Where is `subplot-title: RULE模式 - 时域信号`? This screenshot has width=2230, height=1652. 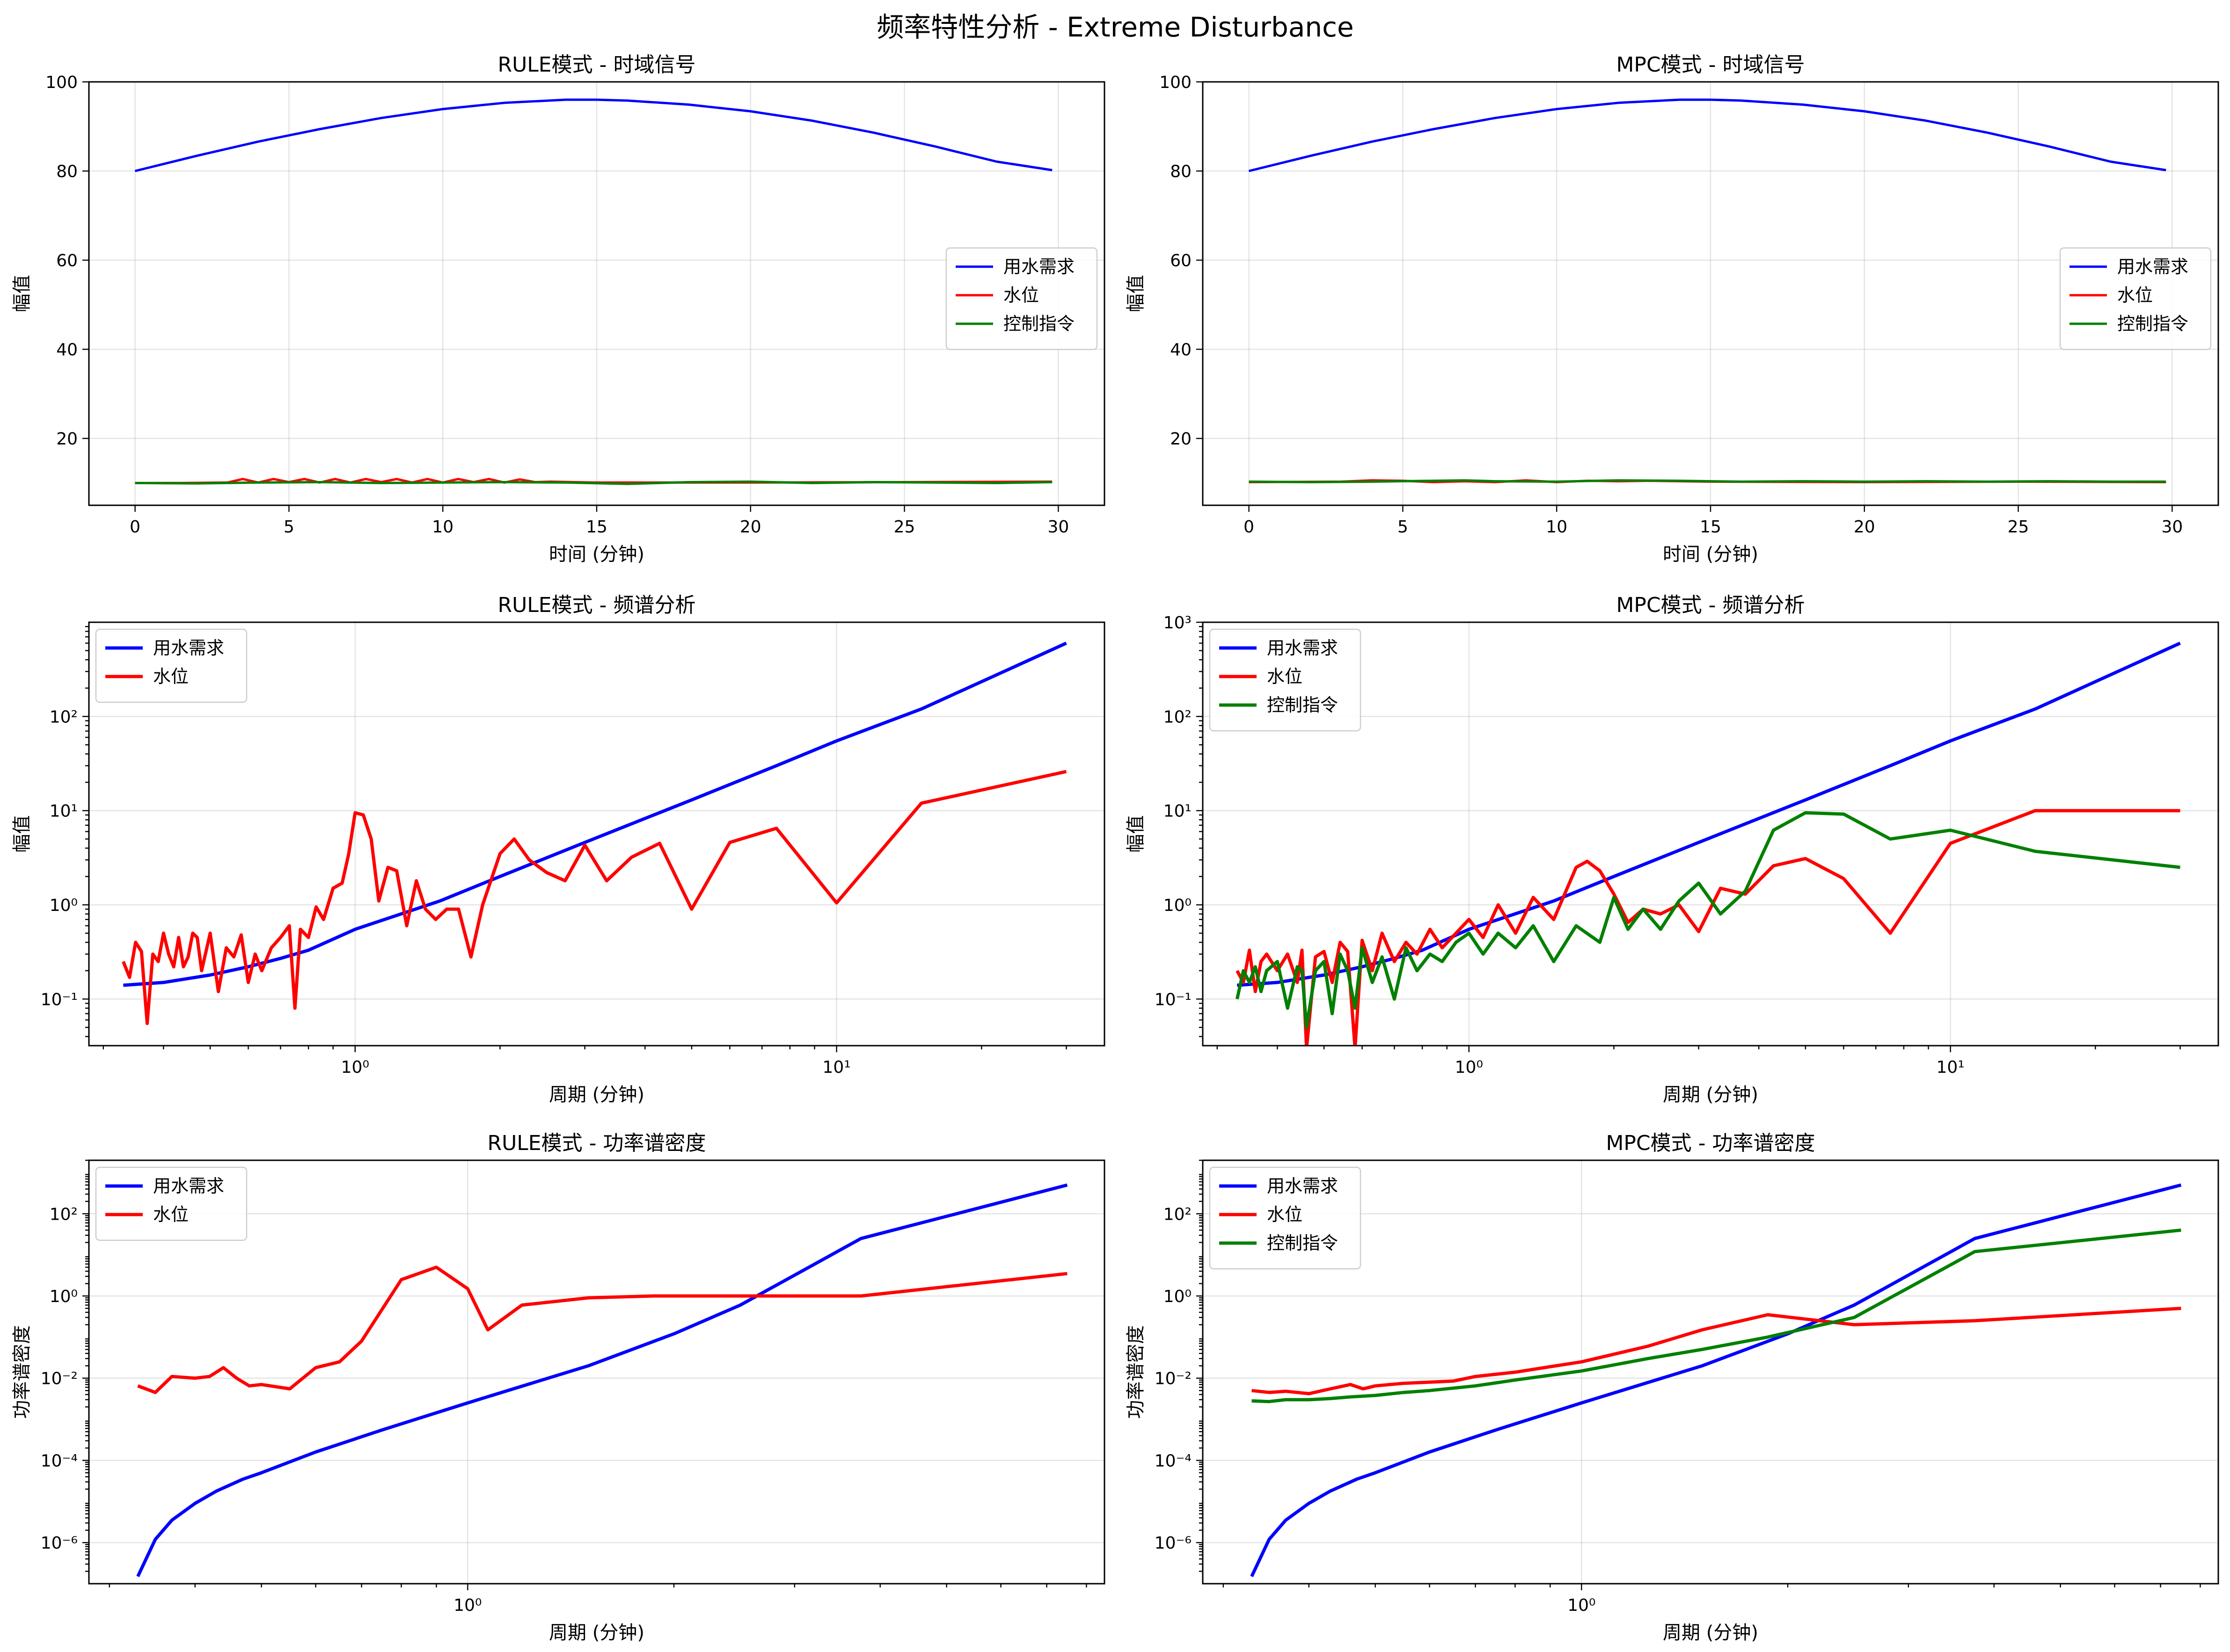 subplot-title: RULE模式 - 时域信号 is located at coordinates (597, 65).